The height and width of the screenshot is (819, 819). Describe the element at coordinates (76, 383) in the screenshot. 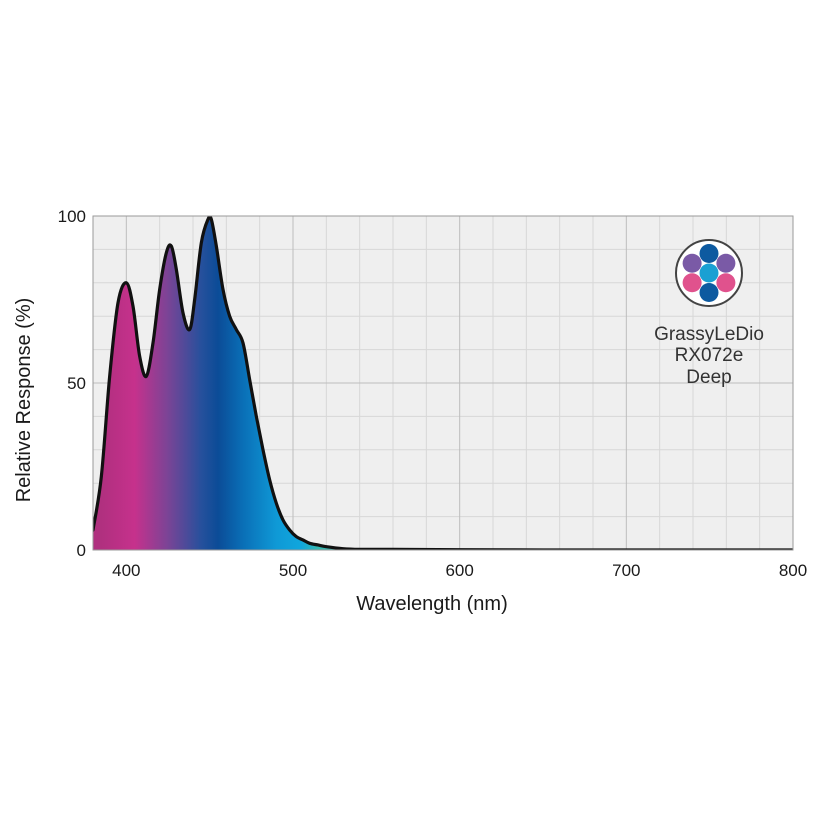

I see `y-tick-label: 50` at that location.